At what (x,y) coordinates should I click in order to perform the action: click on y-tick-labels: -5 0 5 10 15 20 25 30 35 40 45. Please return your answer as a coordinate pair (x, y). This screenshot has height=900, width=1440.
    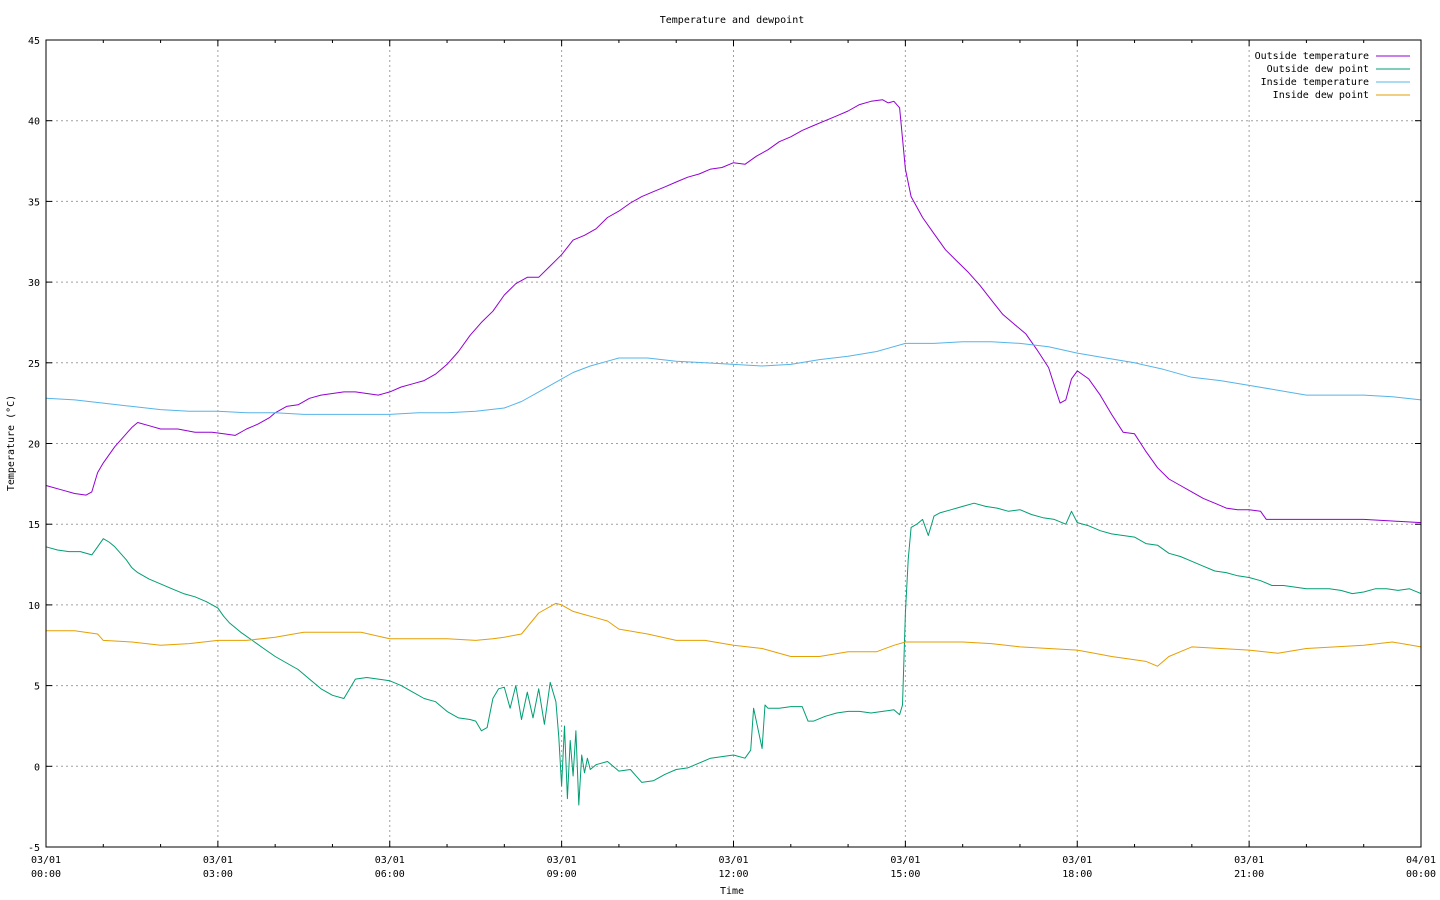
    Looking at the image, I should click on (34, 445).